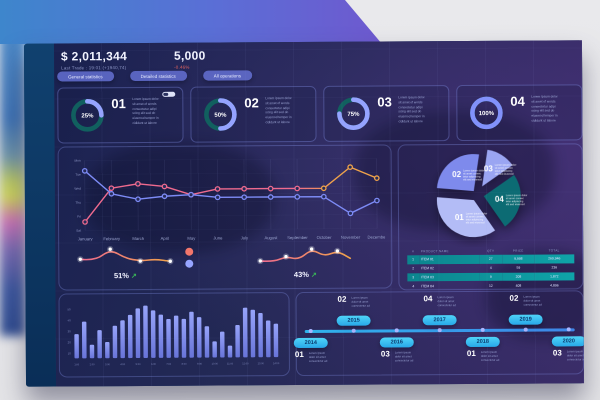  What do you see at coordinates (517, 101) in the screenshot?
I see `stat-card-number: 04` at bounding box center [517, 101].